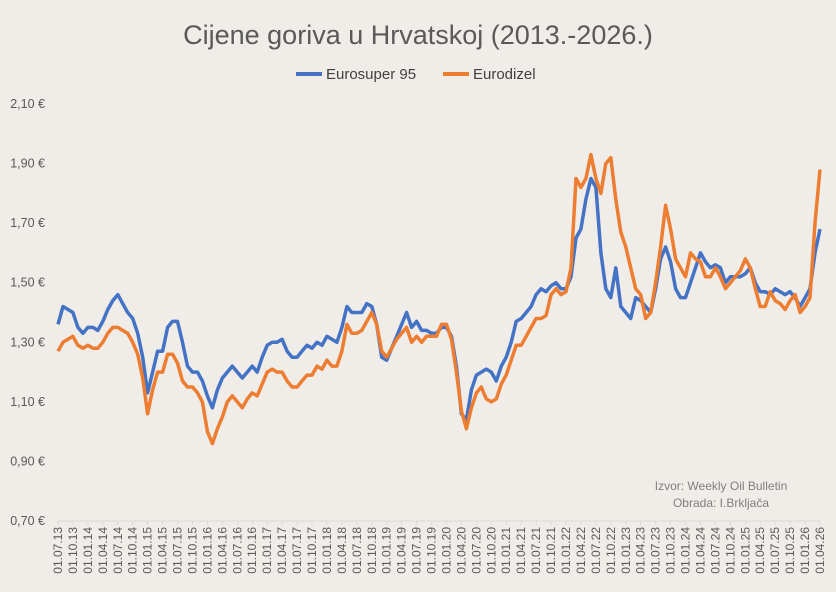  Describe the element at coordinates (656, 550) in the screenshot. I see `x-tick-label: 01.07.23` at that location.